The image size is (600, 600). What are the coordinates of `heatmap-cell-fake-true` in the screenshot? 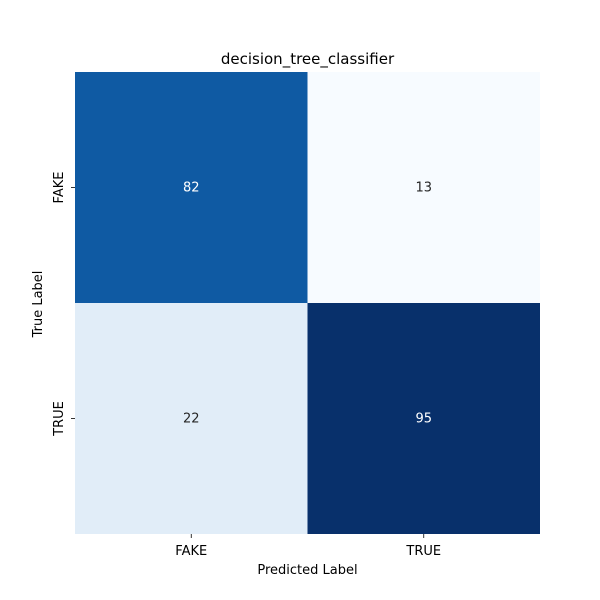 It's located at (423, 187).